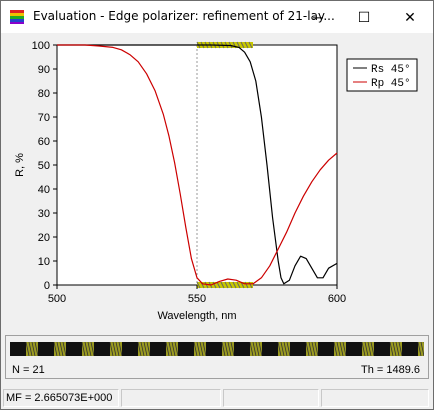 This screenshot has width=434, height=410. What do you see at coordinates (44, 70) in the screenshot?
I see `y-tick-label: 90` at bounding box center [44, 70].